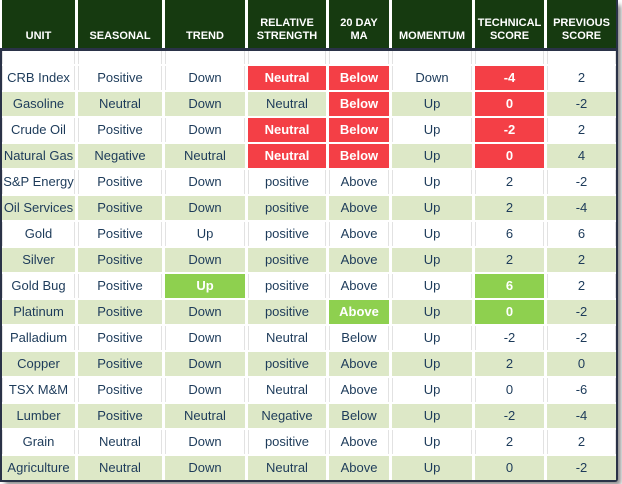 Image resolution: width=622 pixels, height=484 pixels. I want to click on column-header-unit: UNIT, so click(38, 24).